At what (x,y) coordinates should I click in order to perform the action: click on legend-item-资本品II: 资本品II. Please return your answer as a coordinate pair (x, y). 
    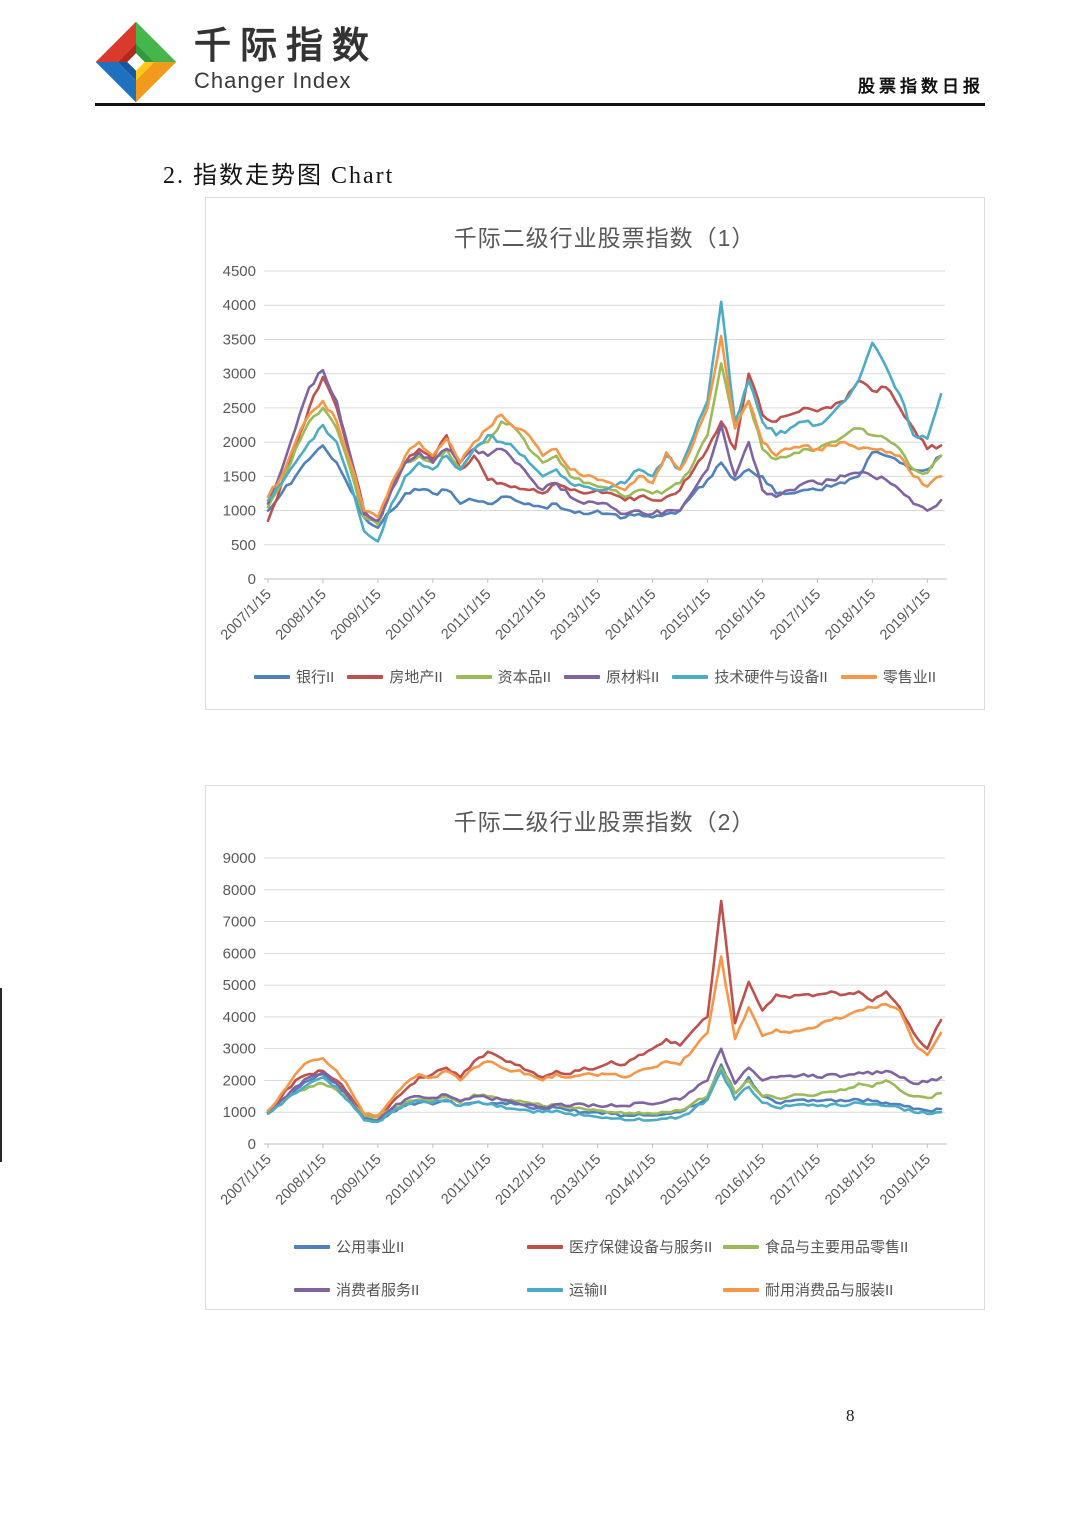
    Looking at the image, I should click on (503, 676).